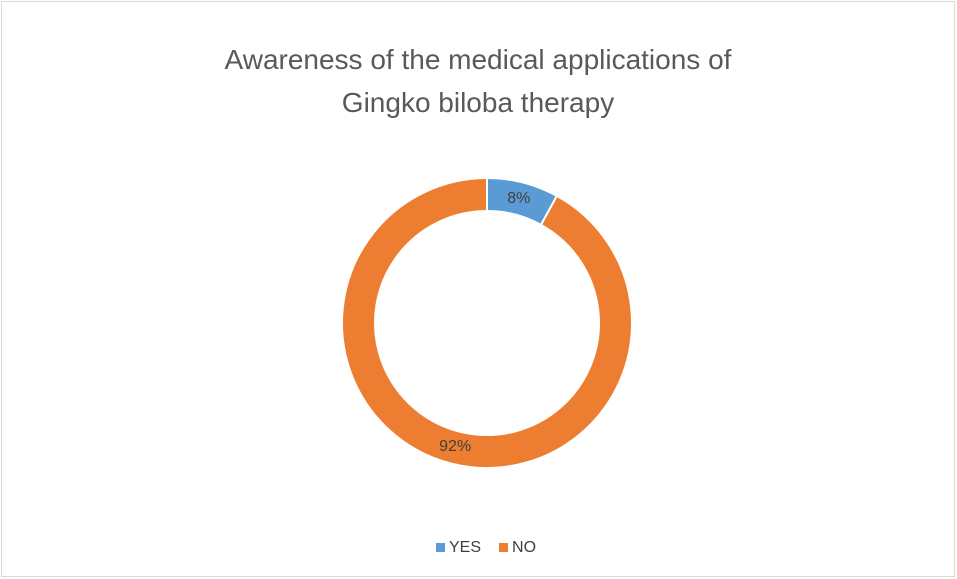 The image size is (957, 579). What do you see at coordinates (518, 198) in the screenshot?
I see `data-label: 8%` at bounding box center [518, 198].